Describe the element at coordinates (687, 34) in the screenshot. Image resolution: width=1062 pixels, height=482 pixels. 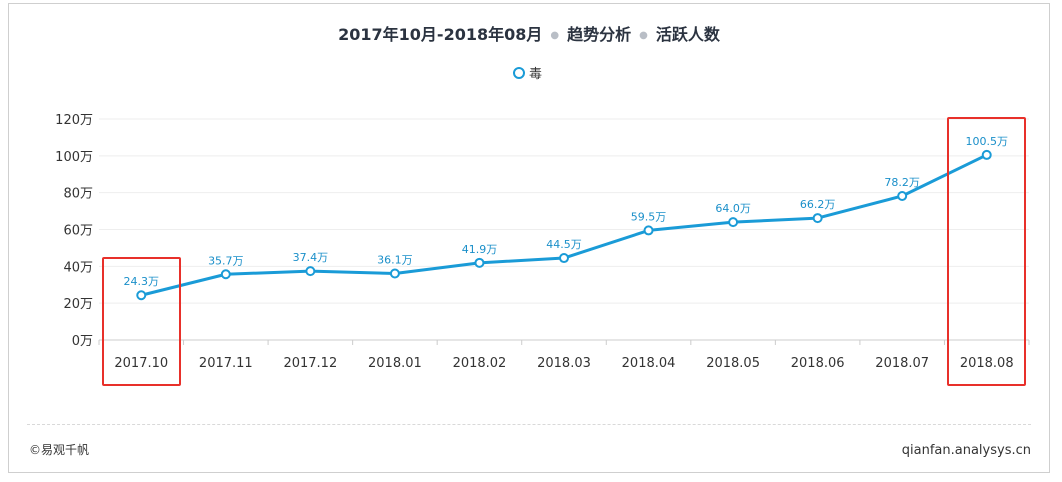
I see `title-metric: 活跃人数` at that location.